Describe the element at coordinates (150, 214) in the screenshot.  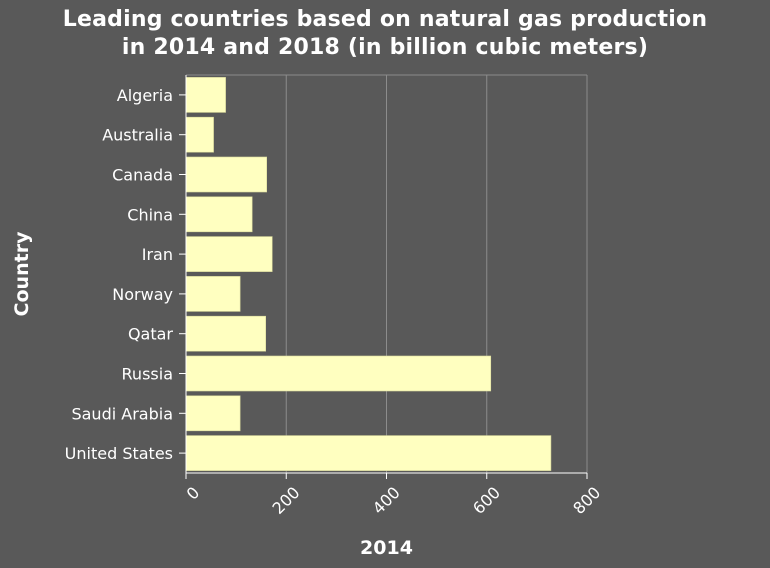
I see `y-tick-label: China` at that location.